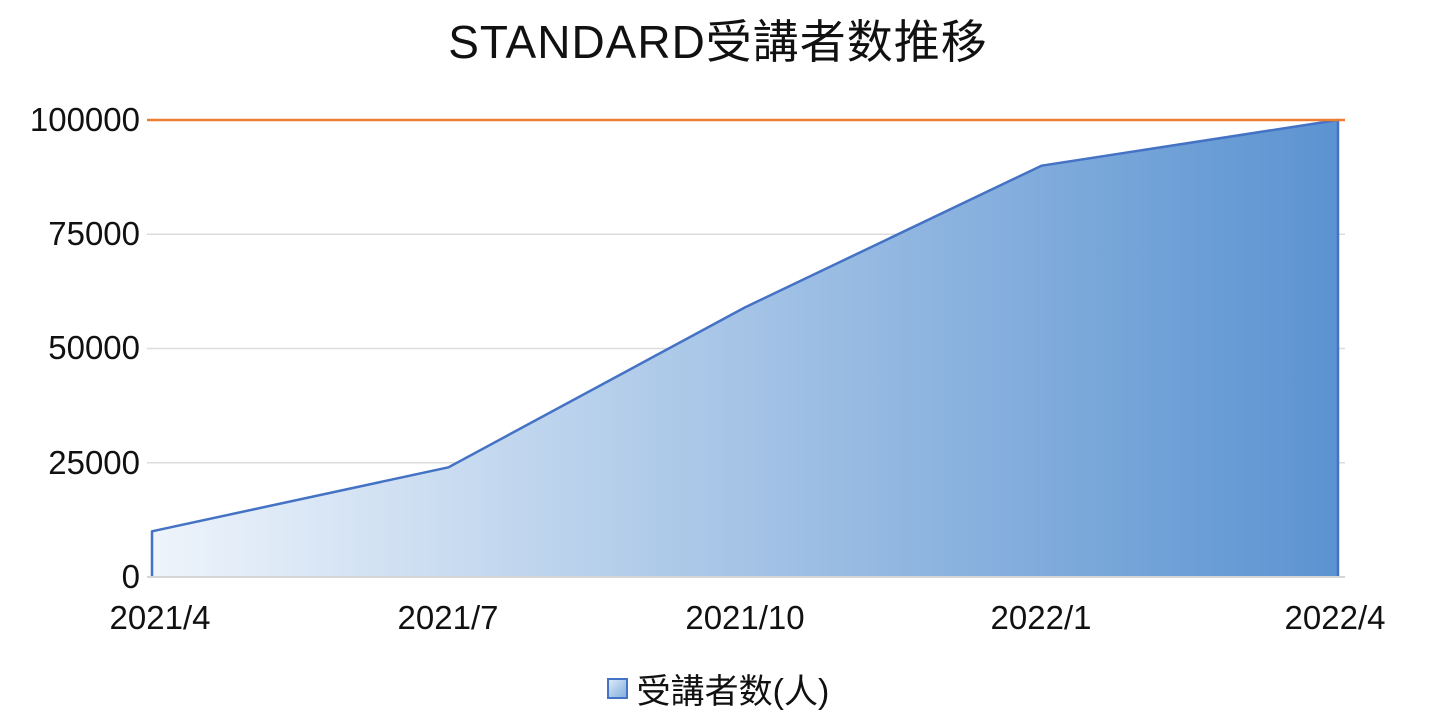  What do you see at coordinates (84, 119) in the screenshot?
I see `y-axis-tick-label: 100000` at bounding box center [84, 119].